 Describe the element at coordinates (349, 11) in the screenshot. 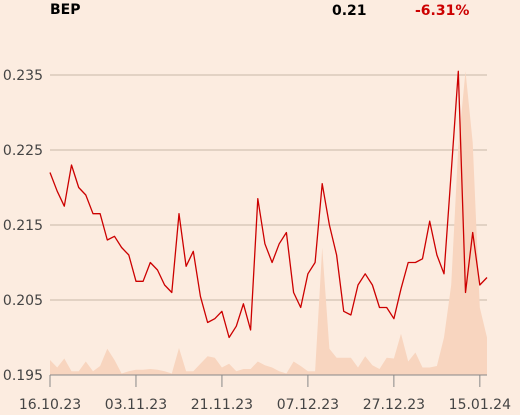

I see `last-price: 0.21` at that location.